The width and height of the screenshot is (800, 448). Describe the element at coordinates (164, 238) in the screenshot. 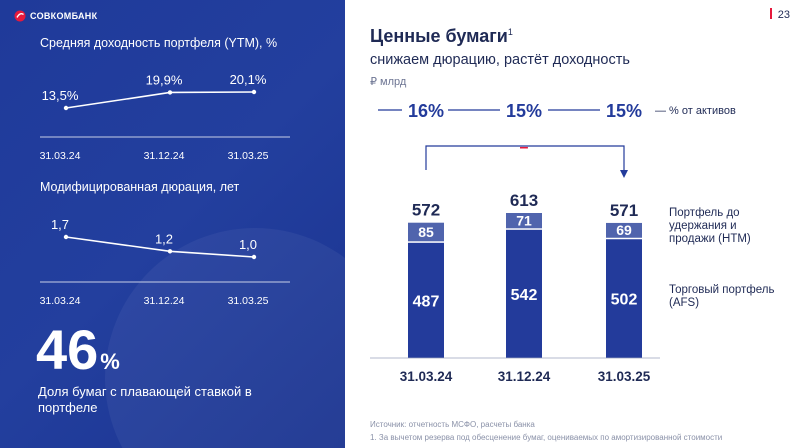

I see `dur-value-label: 1,2` at that location.